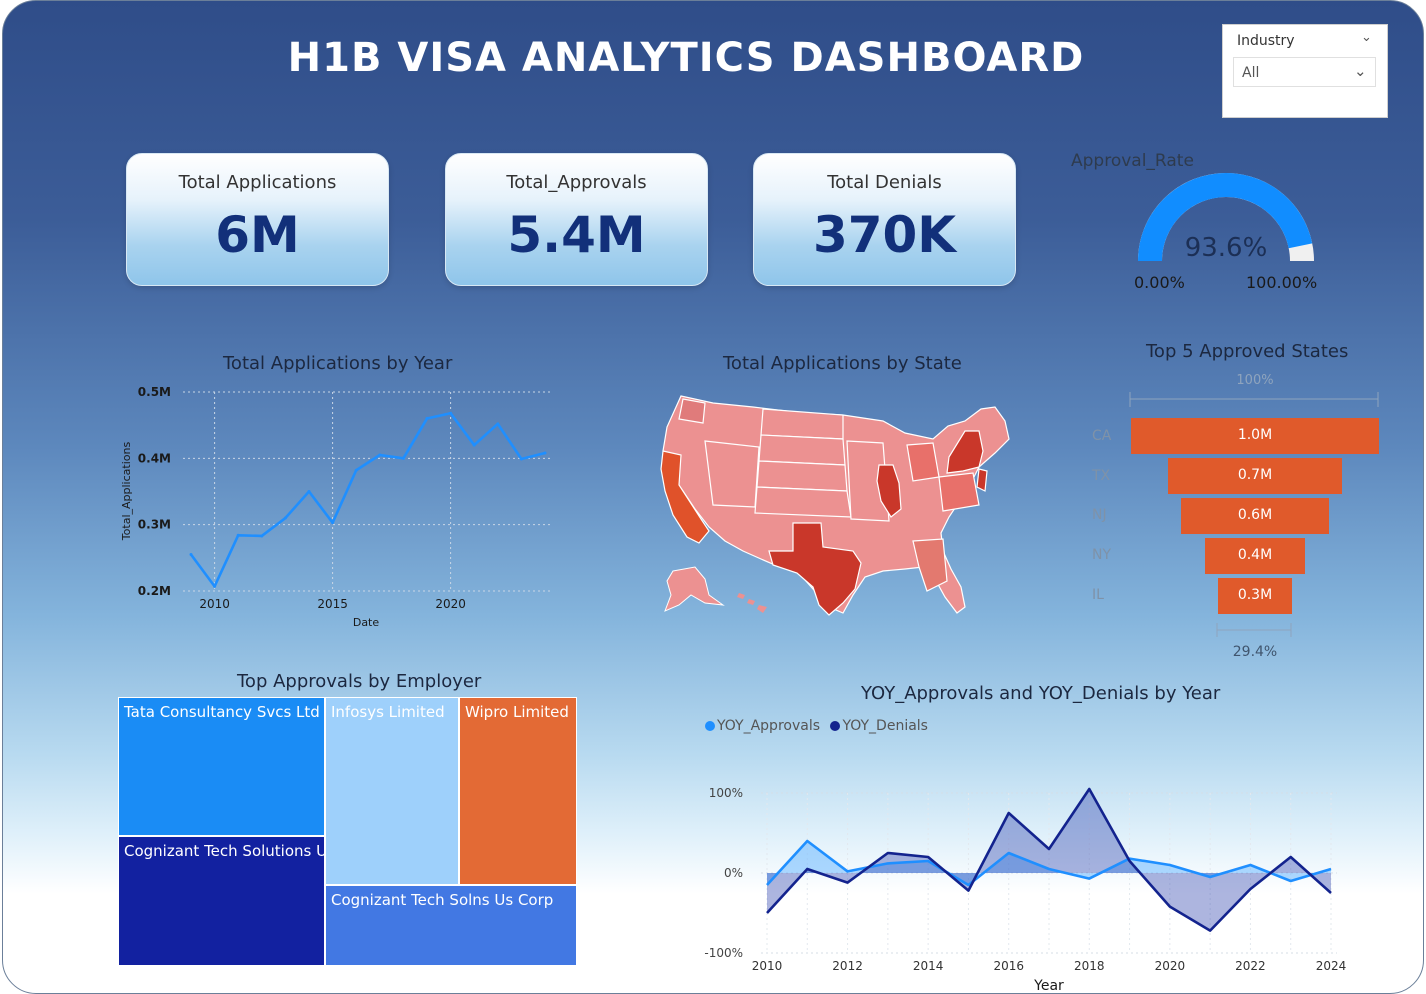 The width and height of the screenshot is (1426, 994). Describe the element at coordinates (154, 591) in the screenshot. I see `y-tick-label: 0.2M` at that location.